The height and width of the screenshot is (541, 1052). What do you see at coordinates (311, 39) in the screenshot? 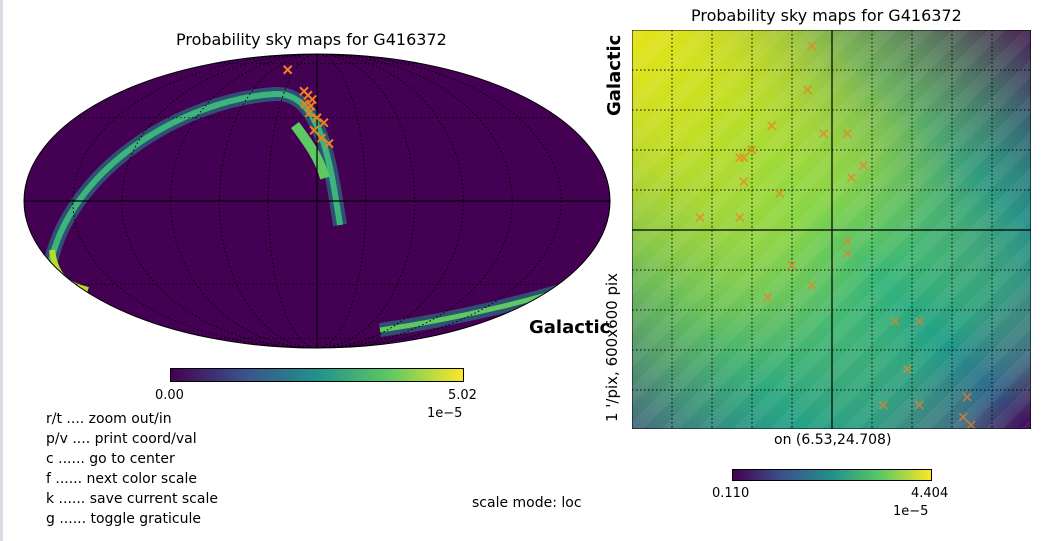
I see `mollweide-title: Probability sky maps for G416372` at bounding box center [311, 39].